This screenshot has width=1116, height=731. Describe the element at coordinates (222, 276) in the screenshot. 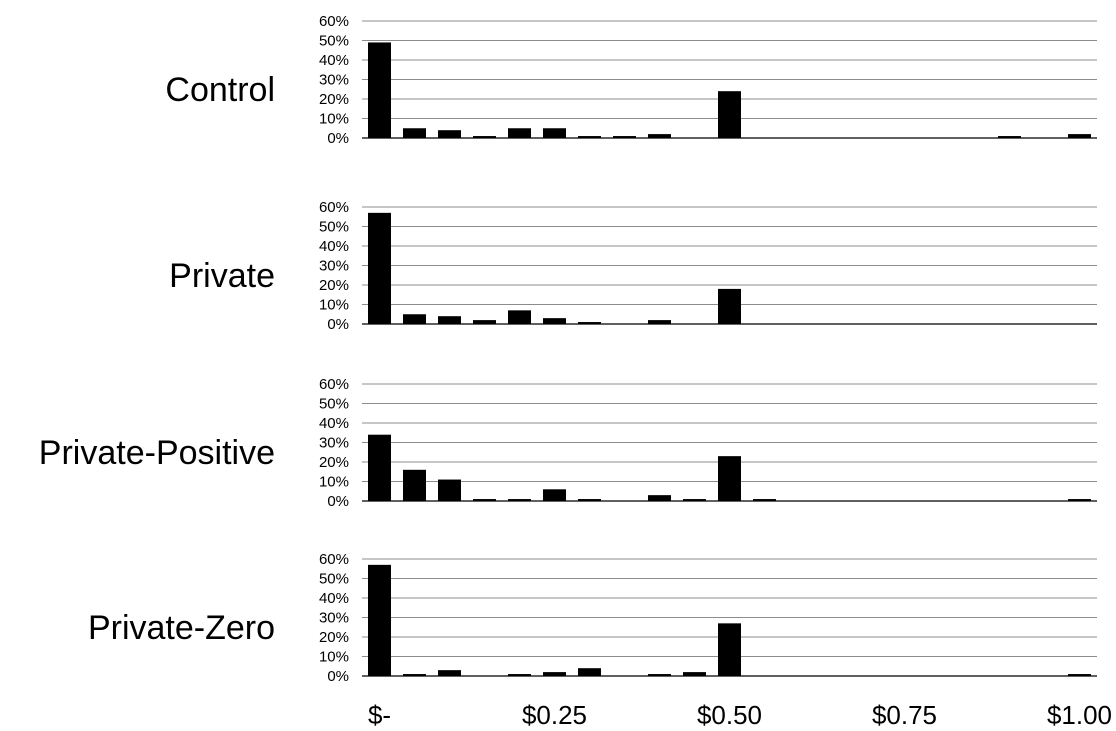

I see `panel-label: Private` at that location.